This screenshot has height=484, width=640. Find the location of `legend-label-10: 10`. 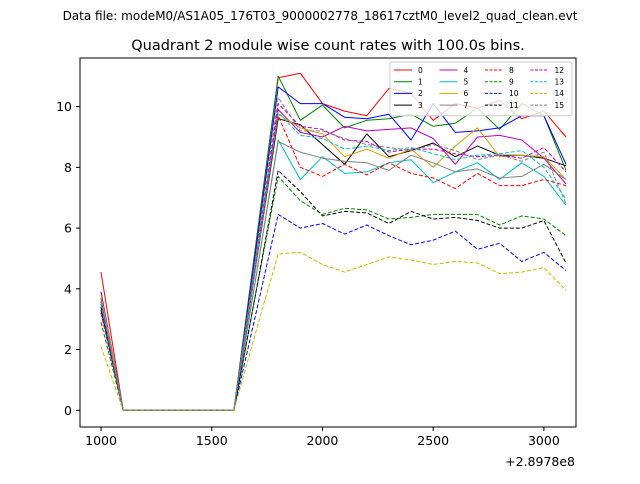

legend-label-10: 10 is located at coordinates (514, 93).